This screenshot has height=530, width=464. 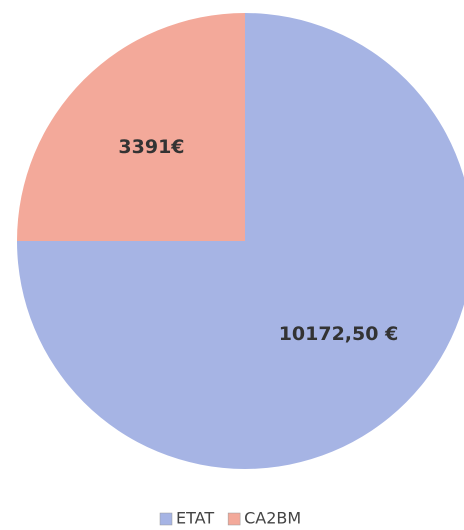 What do you see at coordinates (151, 147) in the screenshot?
I see `value-label: 3391€` at bounding box center [151, 147].